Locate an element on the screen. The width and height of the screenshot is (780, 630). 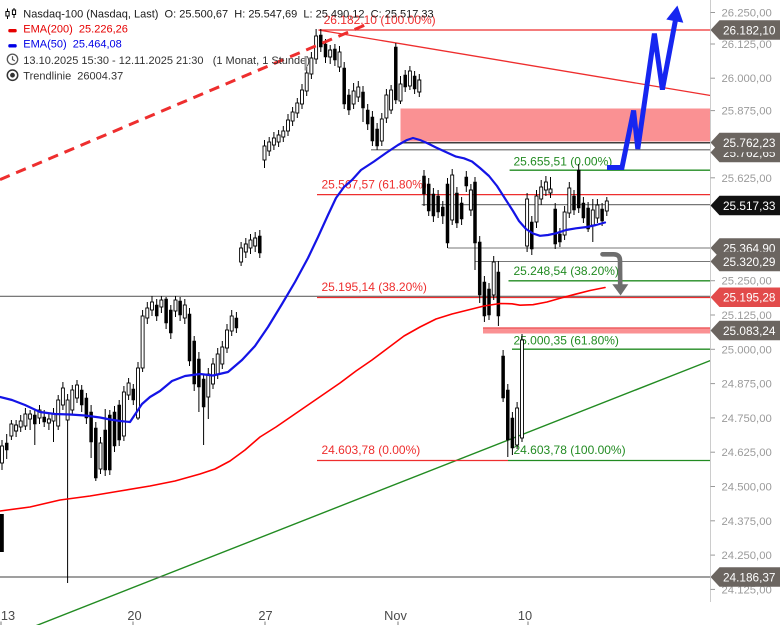
svg-text: 20 is located at coordinates (134, 615).